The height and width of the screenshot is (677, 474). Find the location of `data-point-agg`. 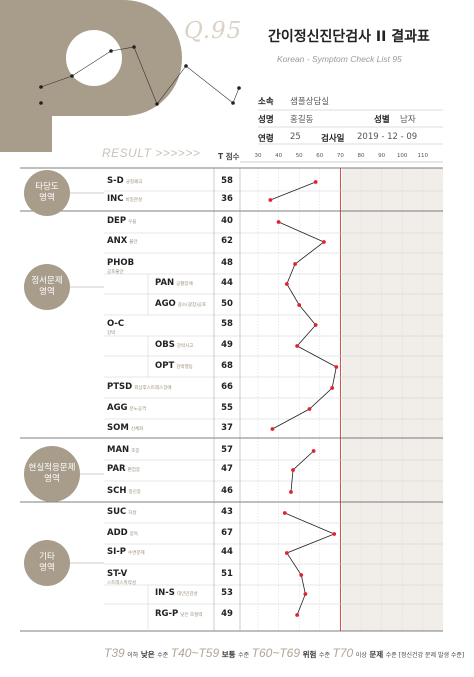

data-point-agg is located at coordinates (309, 409).